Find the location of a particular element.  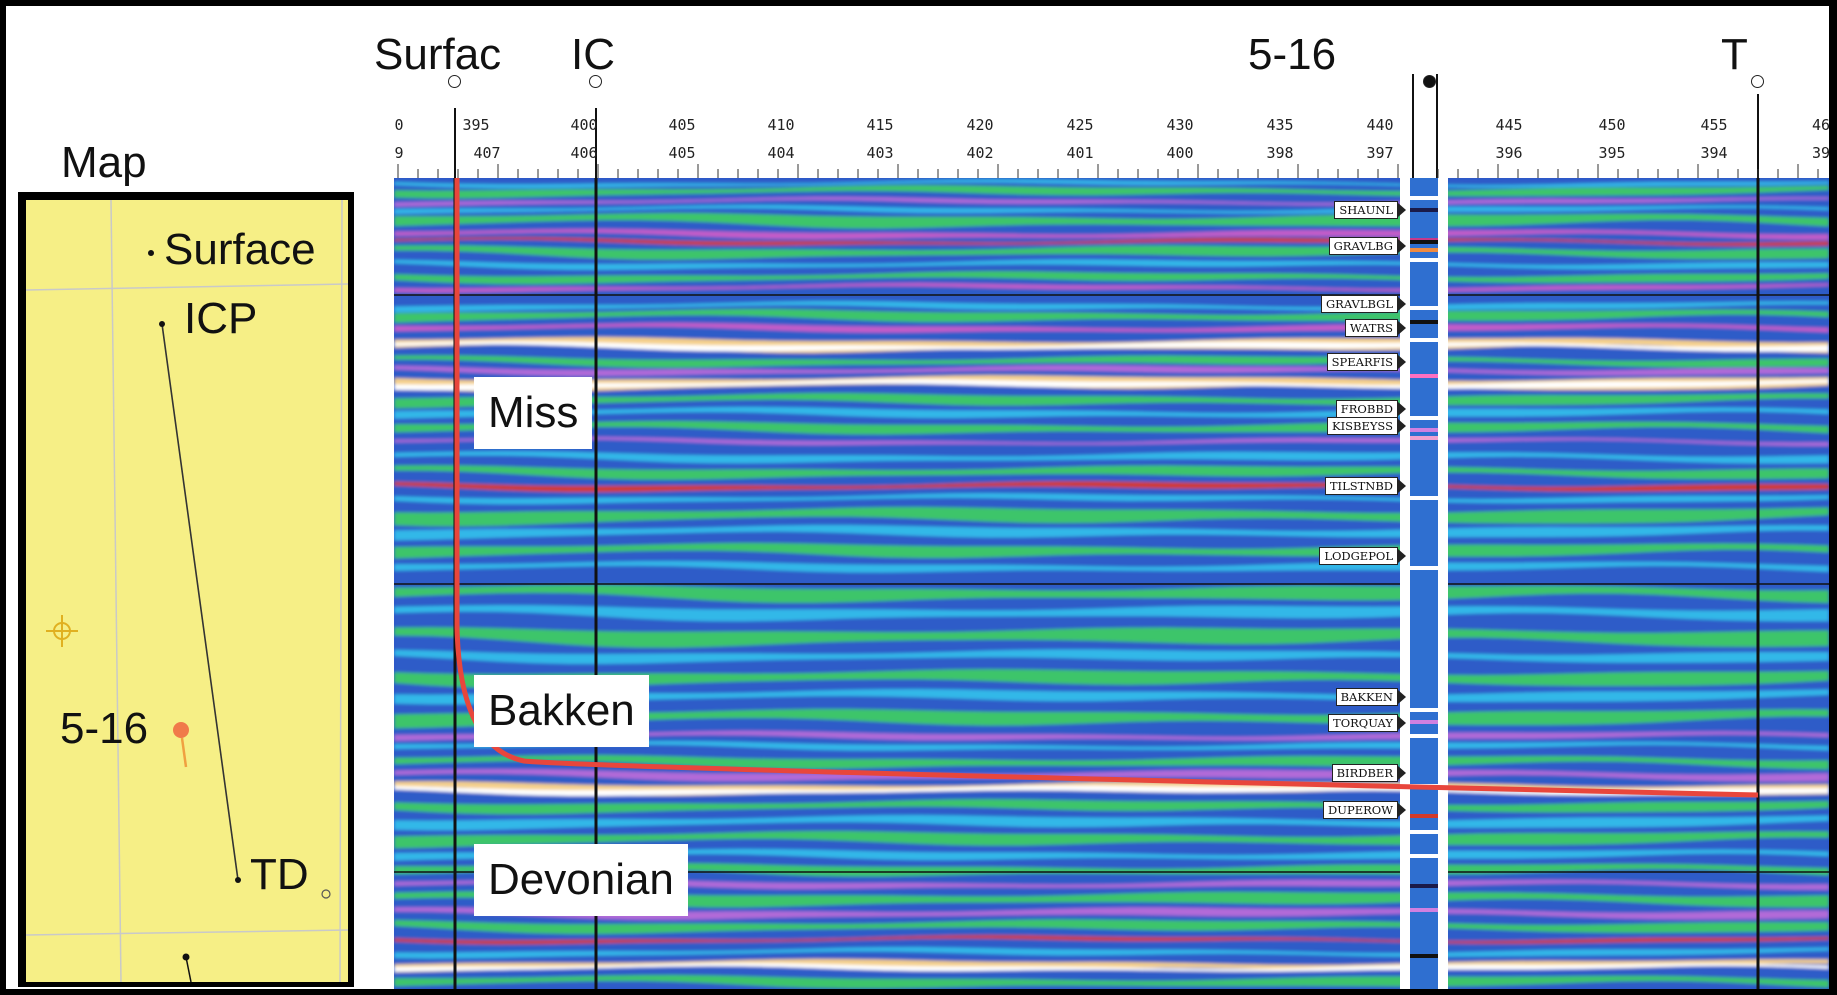

trace-number-top: 405 is located at coordinates (682, 125).